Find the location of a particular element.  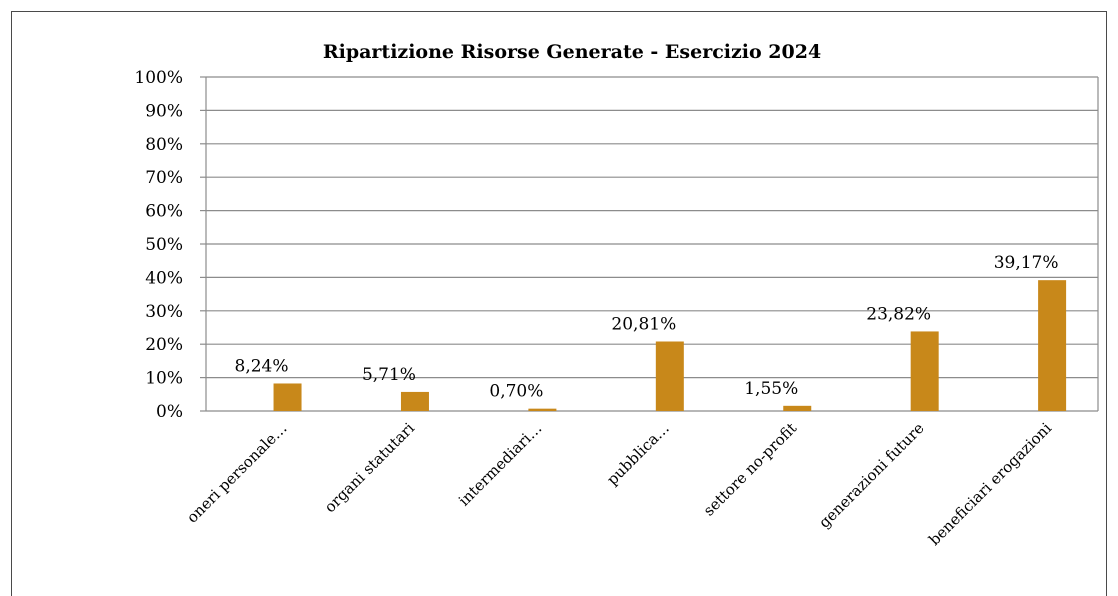

y-tick-label: 80% is located at coordinates (164, 145).